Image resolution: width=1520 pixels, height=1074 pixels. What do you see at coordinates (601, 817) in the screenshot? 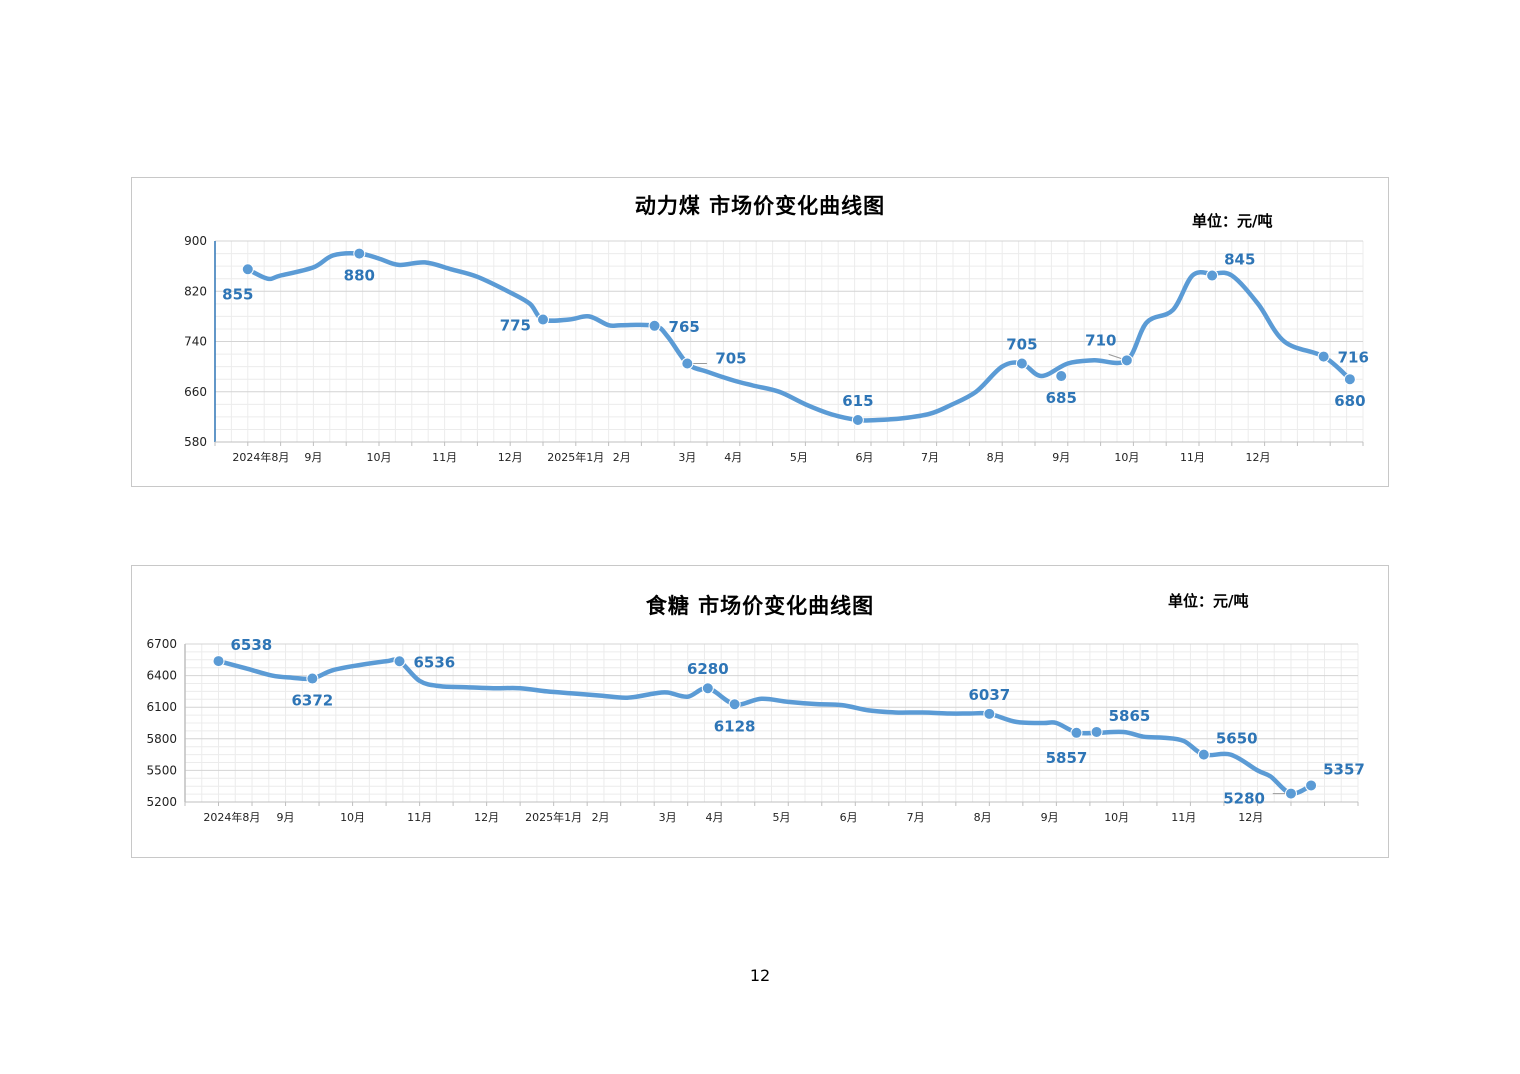
I see `sugar-x-tick-label: 2月` at bounding box center [601, 817].